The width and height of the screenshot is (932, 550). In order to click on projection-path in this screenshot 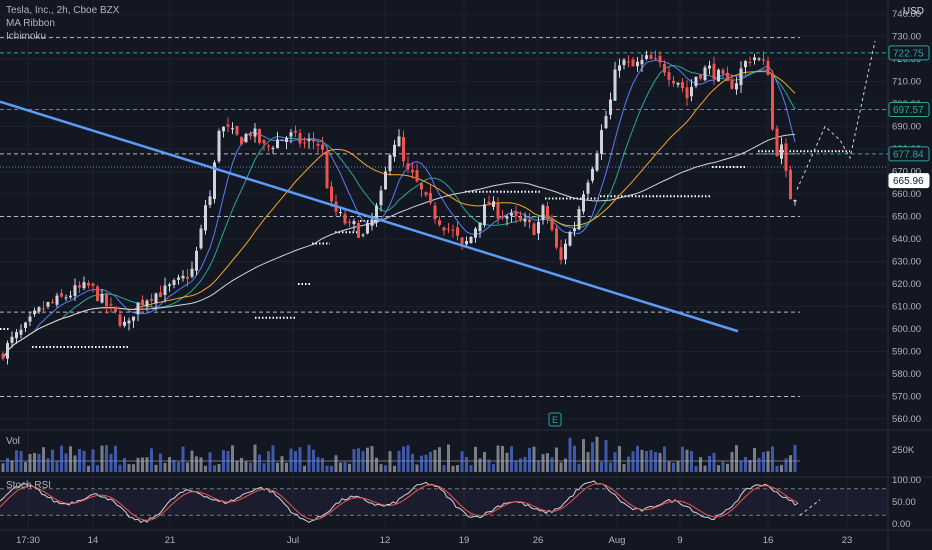, I will do `click(836, 115)`.